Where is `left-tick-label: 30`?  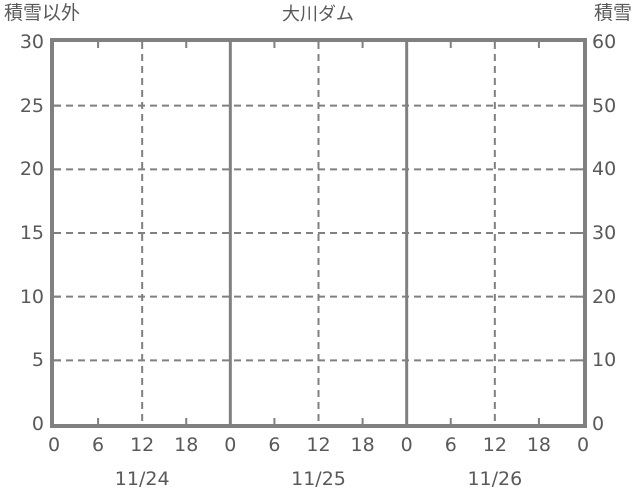
left-tick-label: 30 is located at coordinates (31, 42).